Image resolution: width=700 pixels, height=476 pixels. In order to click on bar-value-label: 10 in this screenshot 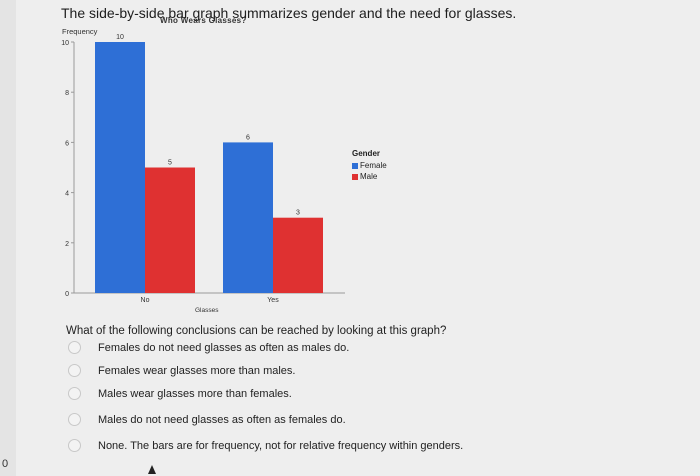, I will do `click(120, 37)`.